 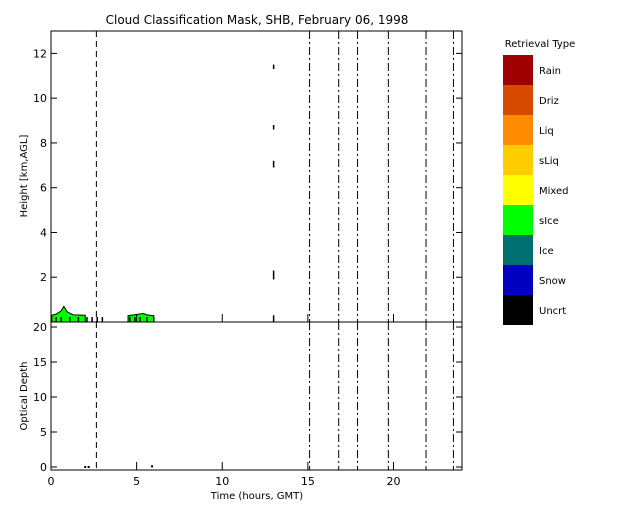 What do you see at coordinates (40, 327) in the screenshot?
I see `bottom-y-tick-label-4: 20` at bounding box center [40, 327].